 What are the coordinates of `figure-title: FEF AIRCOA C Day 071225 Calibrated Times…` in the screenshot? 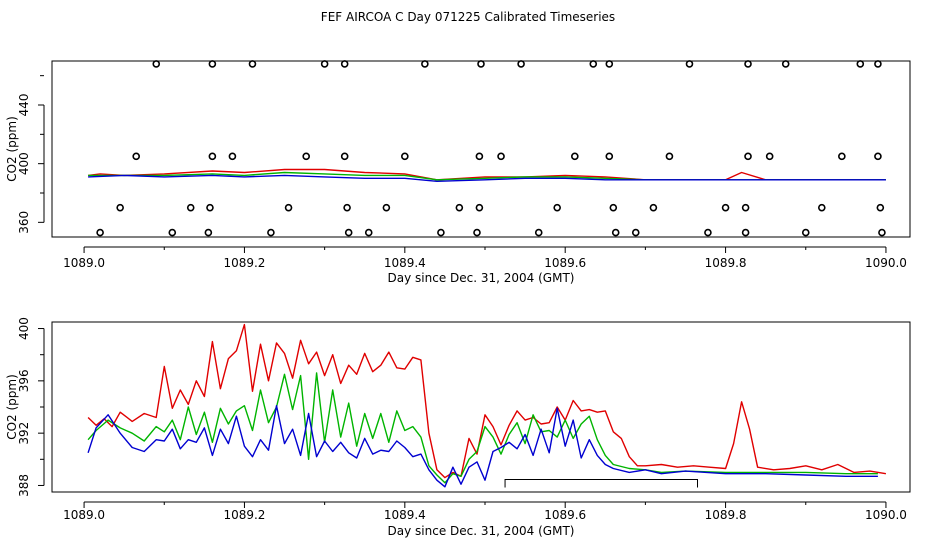 It's located at (468, 17).